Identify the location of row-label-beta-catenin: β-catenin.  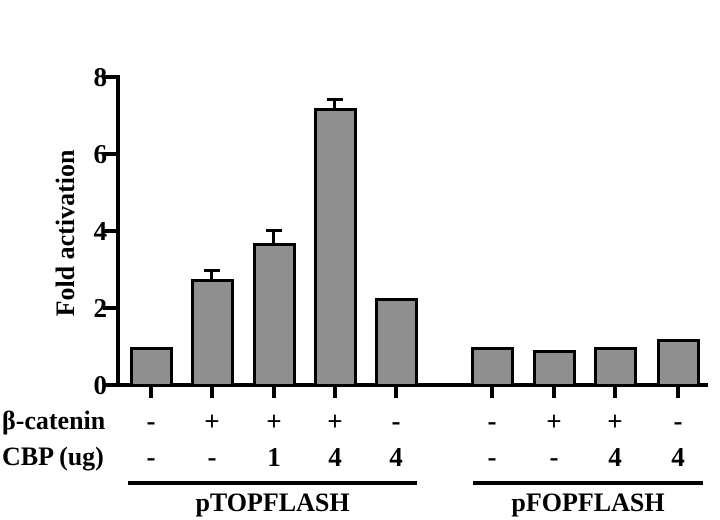
(54, 420).